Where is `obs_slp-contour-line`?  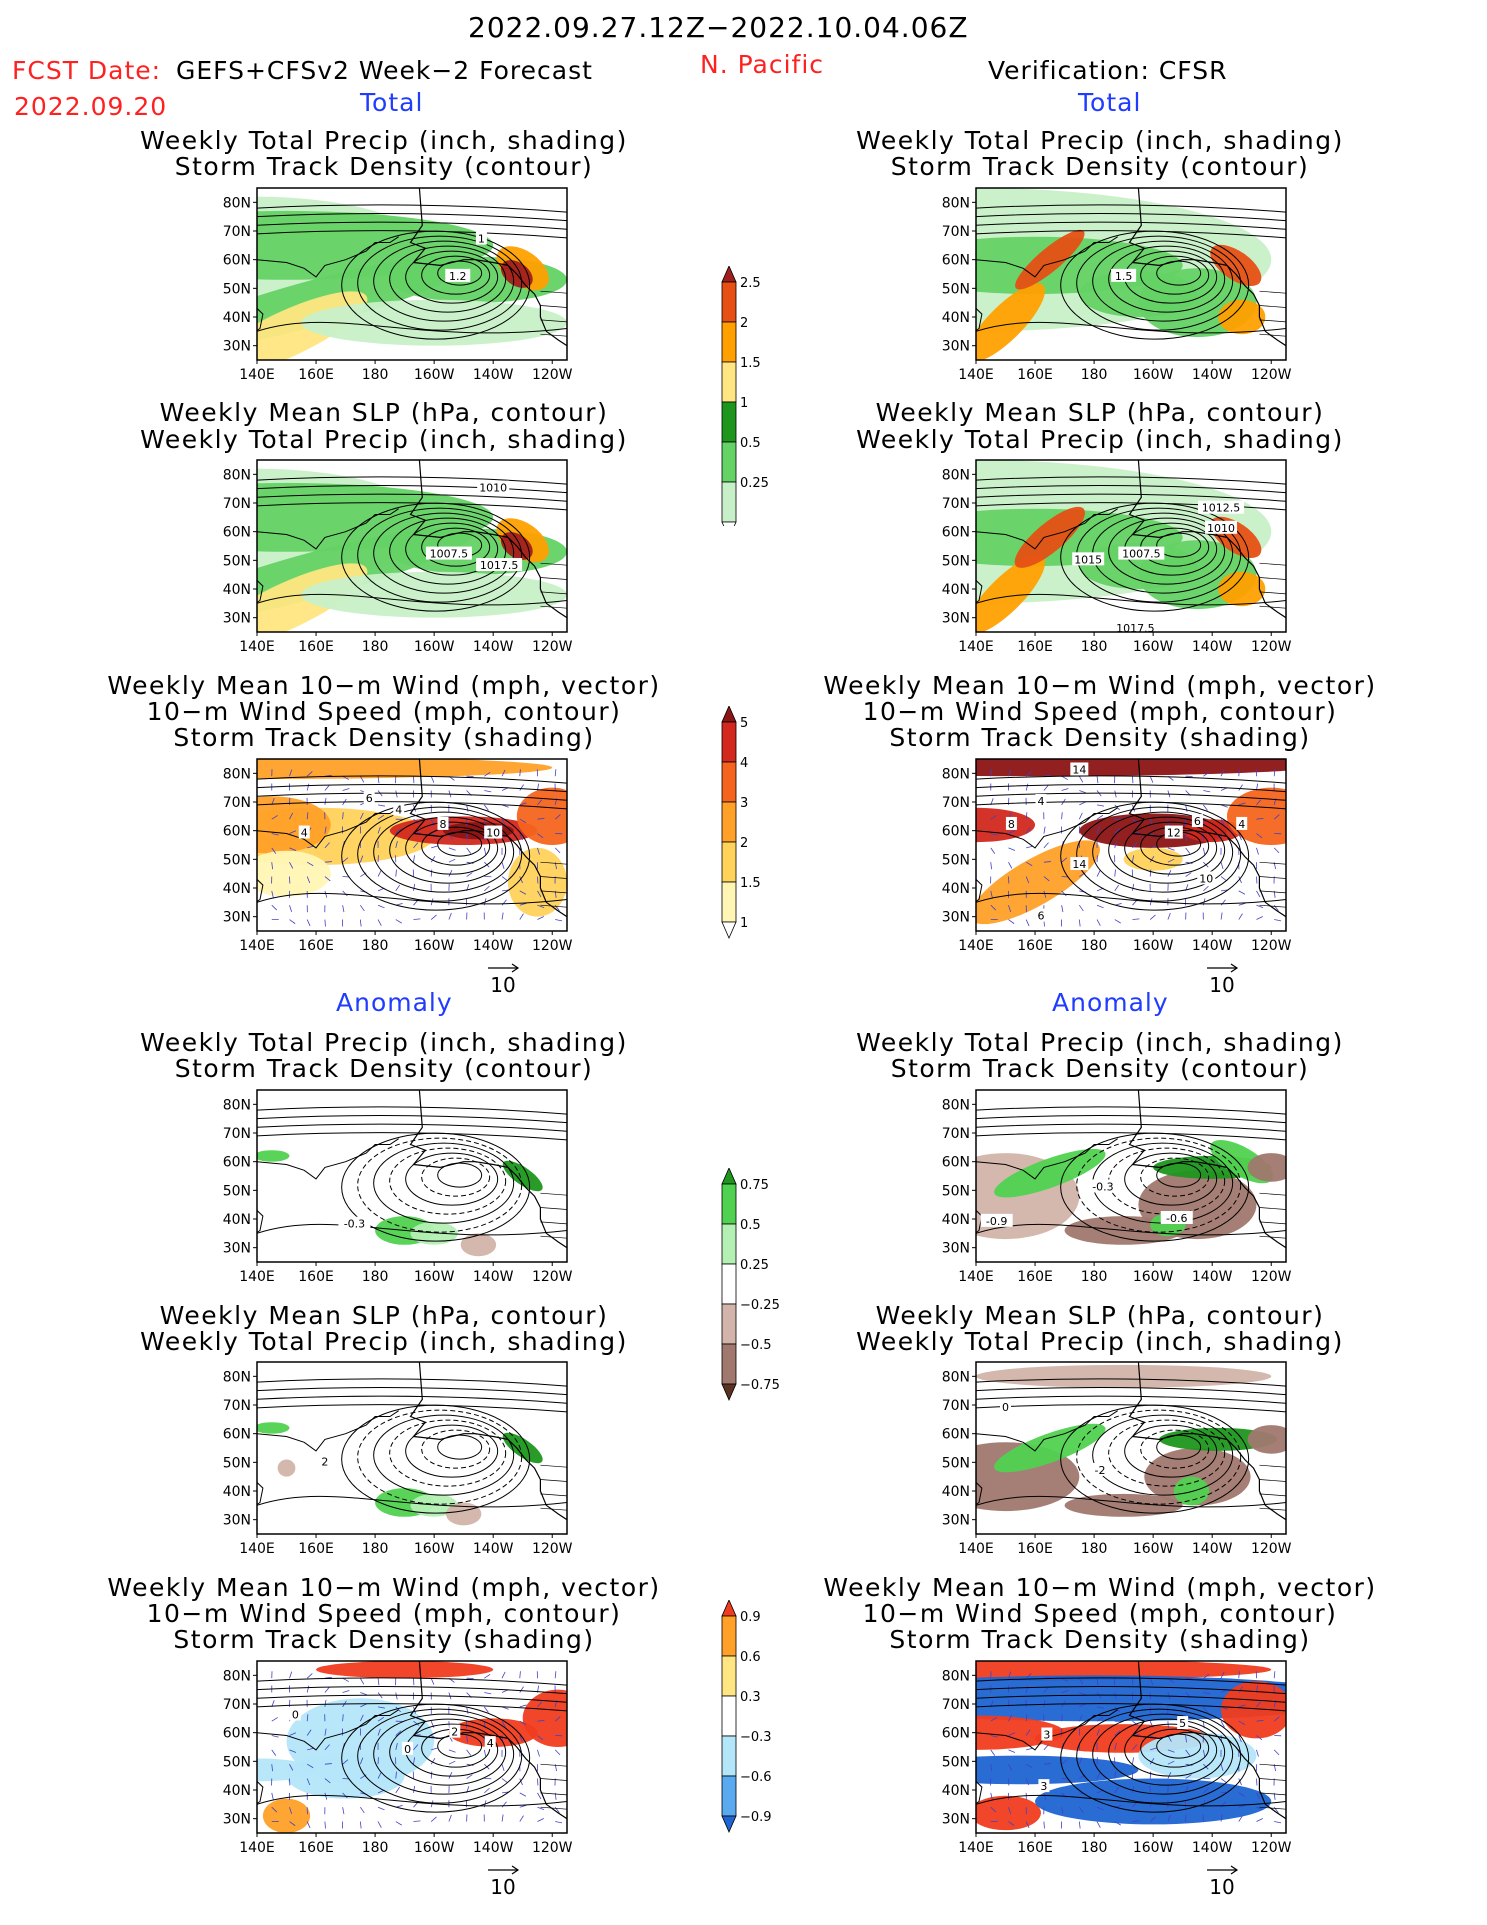
obs_slp-contour-line is located at coordinates (1131, 480).